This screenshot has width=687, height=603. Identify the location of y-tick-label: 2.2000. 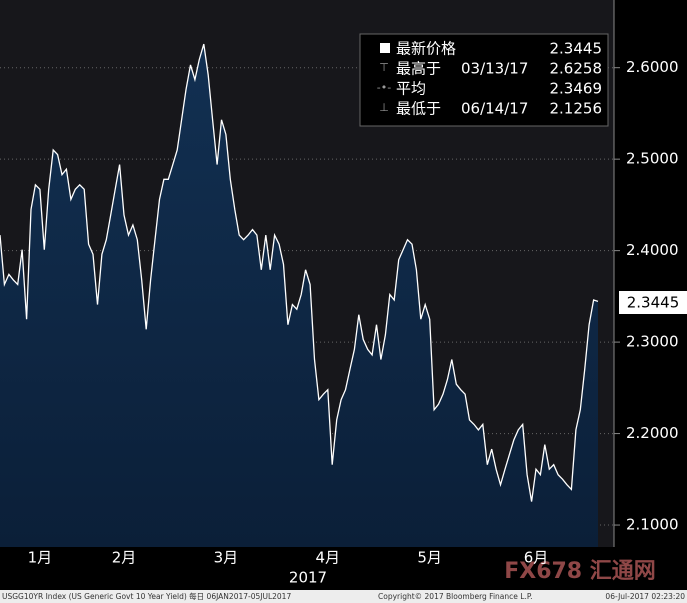
(652, 433).